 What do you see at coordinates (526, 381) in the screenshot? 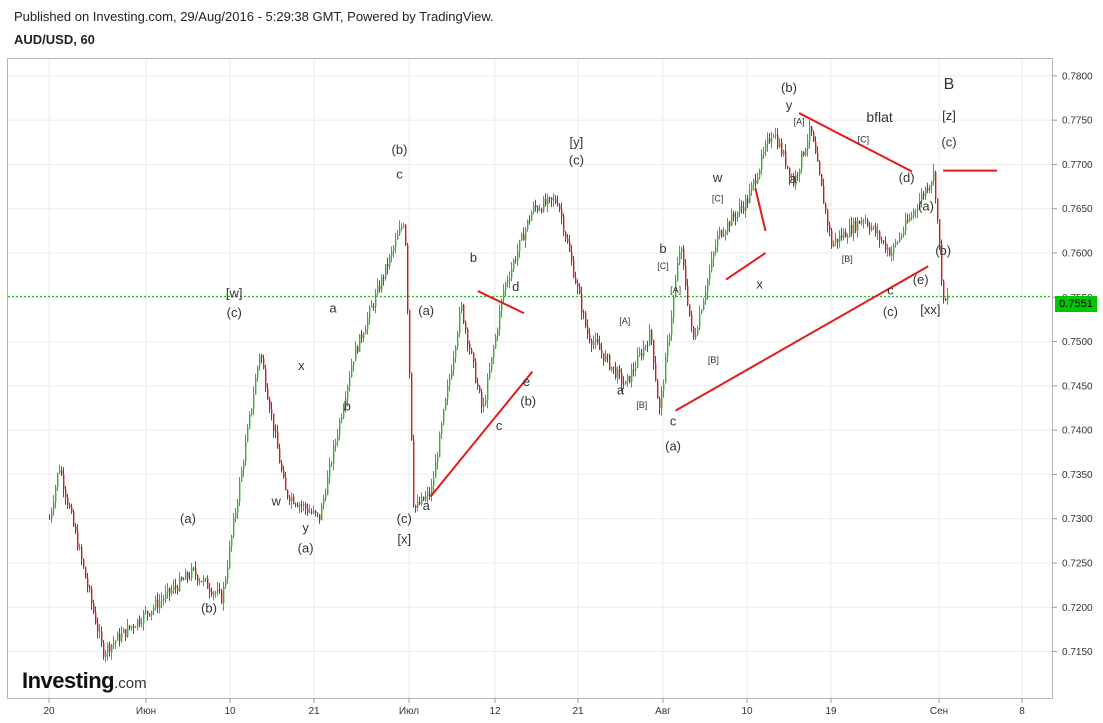
I see `wave-label: e` at bounding box center [526, 381].